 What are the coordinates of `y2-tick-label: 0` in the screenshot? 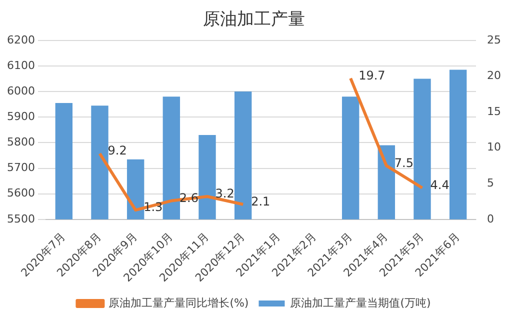 It's located at (490, 219).